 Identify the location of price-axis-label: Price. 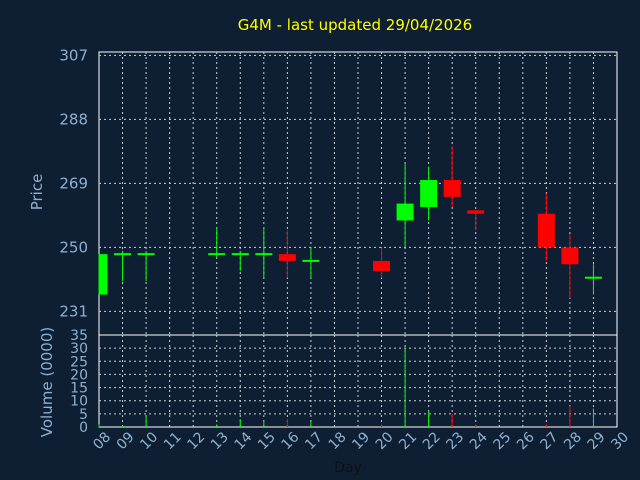
(37, 192).